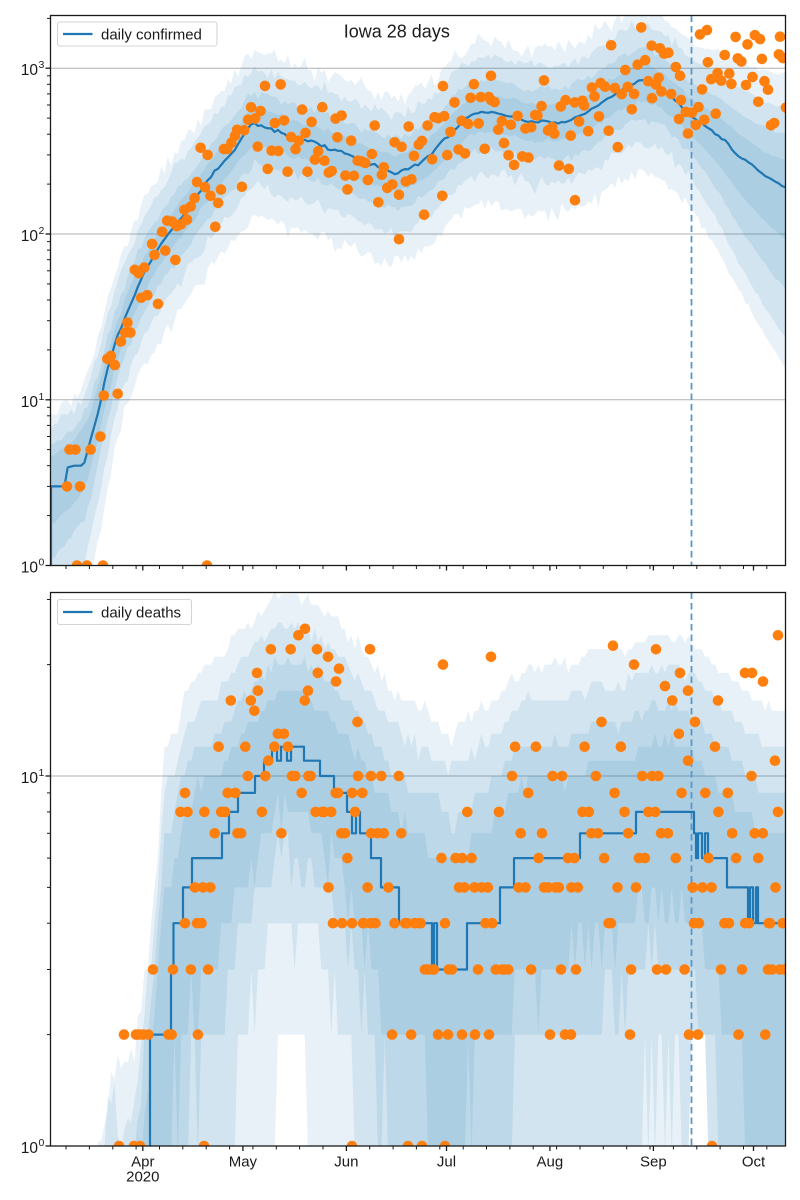 This screenshot has height=1200, width=800. Describe the element at coordinates (346, 1162) in the screenshot. I see `svg-text: Jun` at that location.